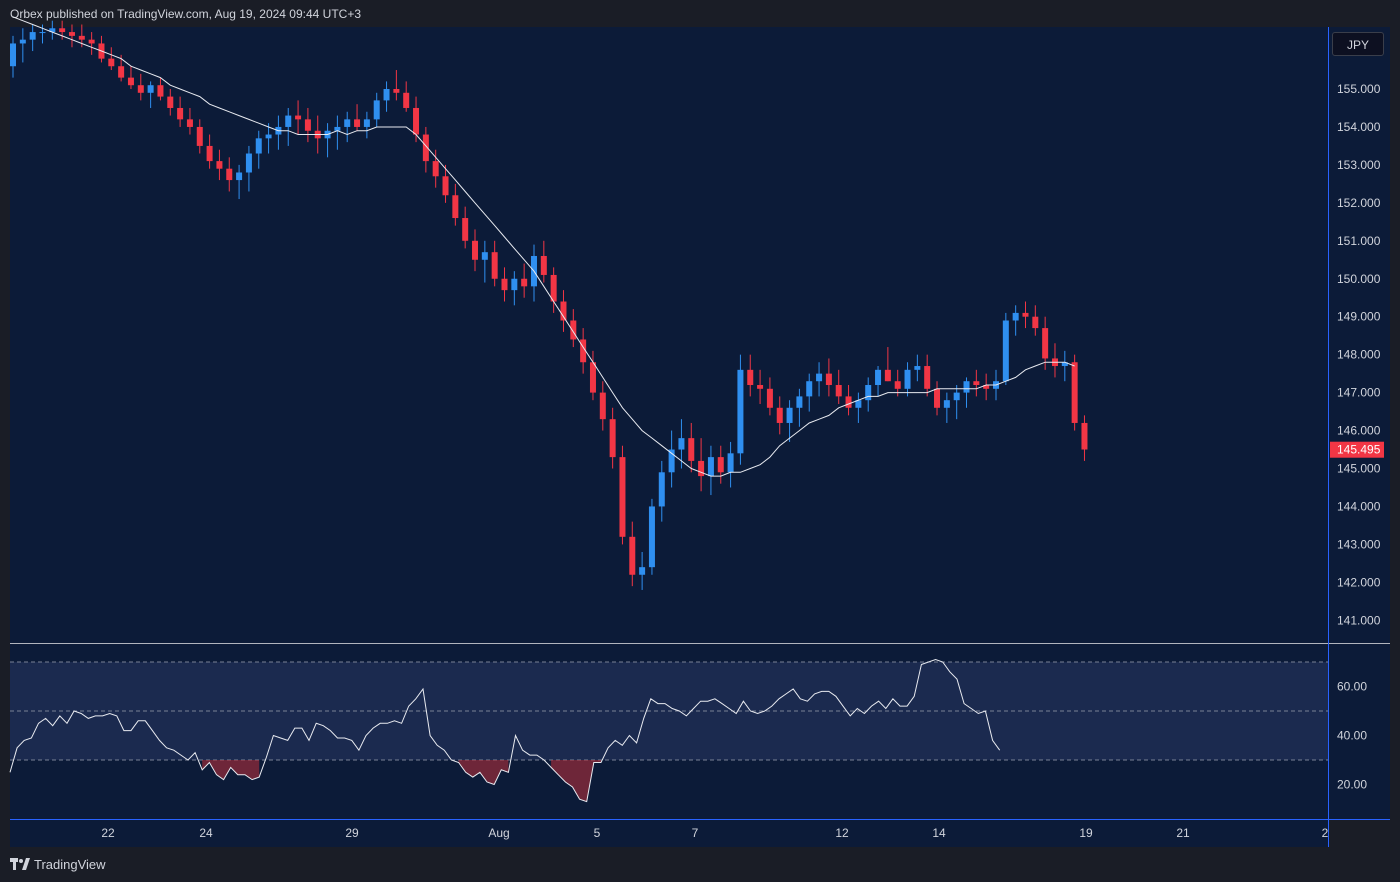  What do you see at coordinates (1359, 355) in the screenshot?
I see `price-tick: 148.000` at bounding box center [1359, 355].